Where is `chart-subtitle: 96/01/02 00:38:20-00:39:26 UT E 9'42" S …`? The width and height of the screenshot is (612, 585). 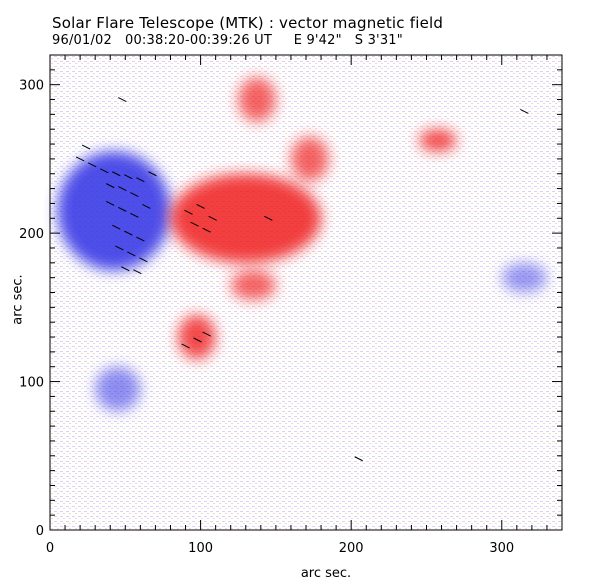 chart-subtitle: 96/01/02 00:38:20-00:39:26 UT E 9'42" S … is located at coordinates (227, 40).